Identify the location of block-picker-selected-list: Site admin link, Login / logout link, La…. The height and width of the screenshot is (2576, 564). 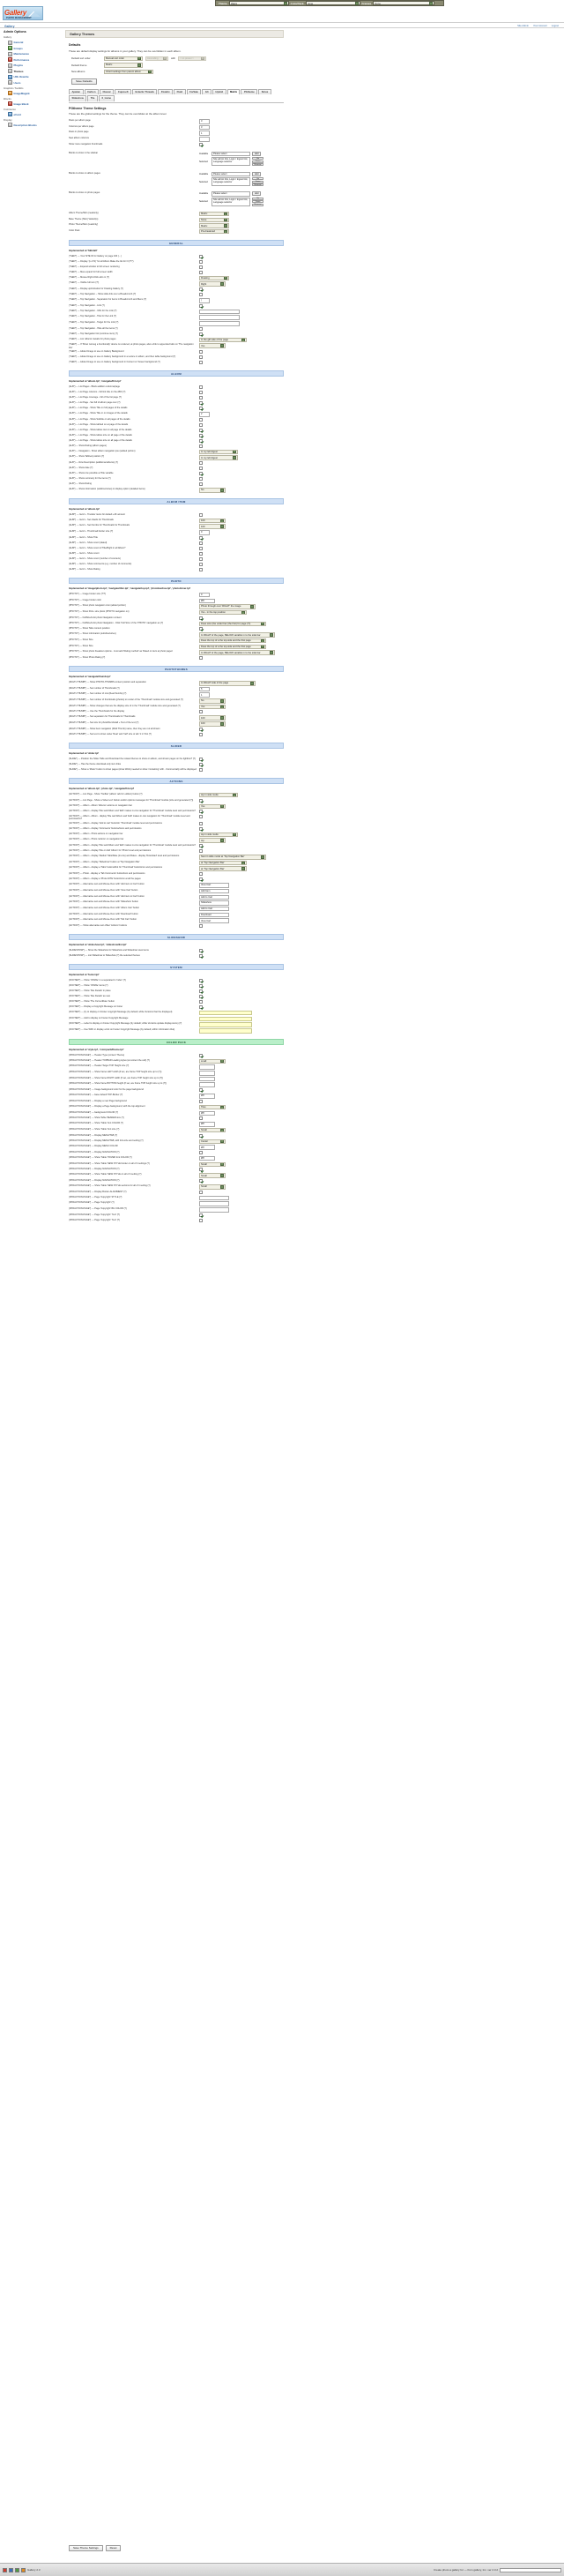
(231, 182).